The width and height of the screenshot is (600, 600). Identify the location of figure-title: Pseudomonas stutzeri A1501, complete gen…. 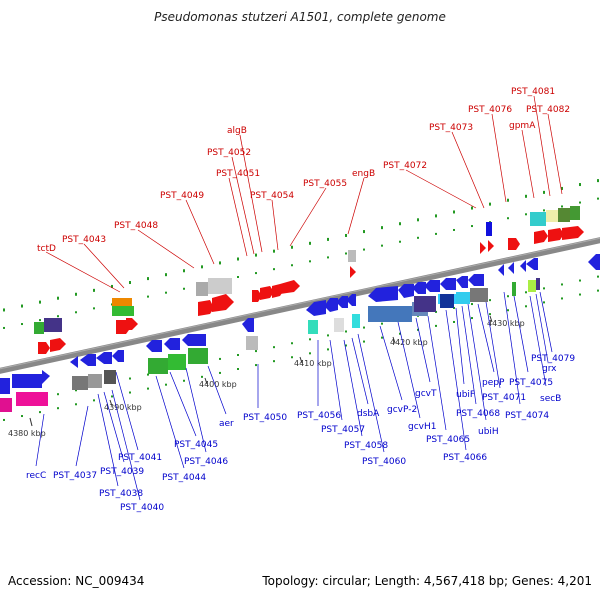
(300, 17).